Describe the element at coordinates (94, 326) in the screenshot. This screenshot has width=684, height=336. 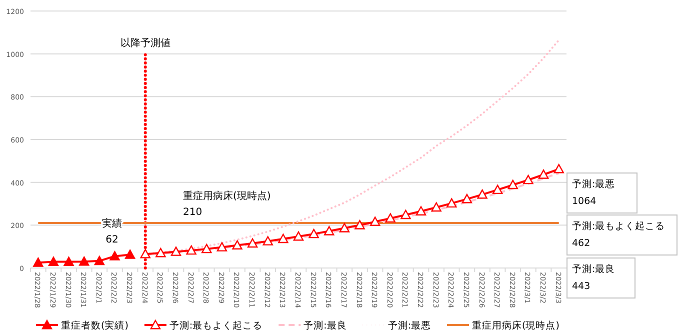
I see `legend-label: 重症者数(実績)` at that location.